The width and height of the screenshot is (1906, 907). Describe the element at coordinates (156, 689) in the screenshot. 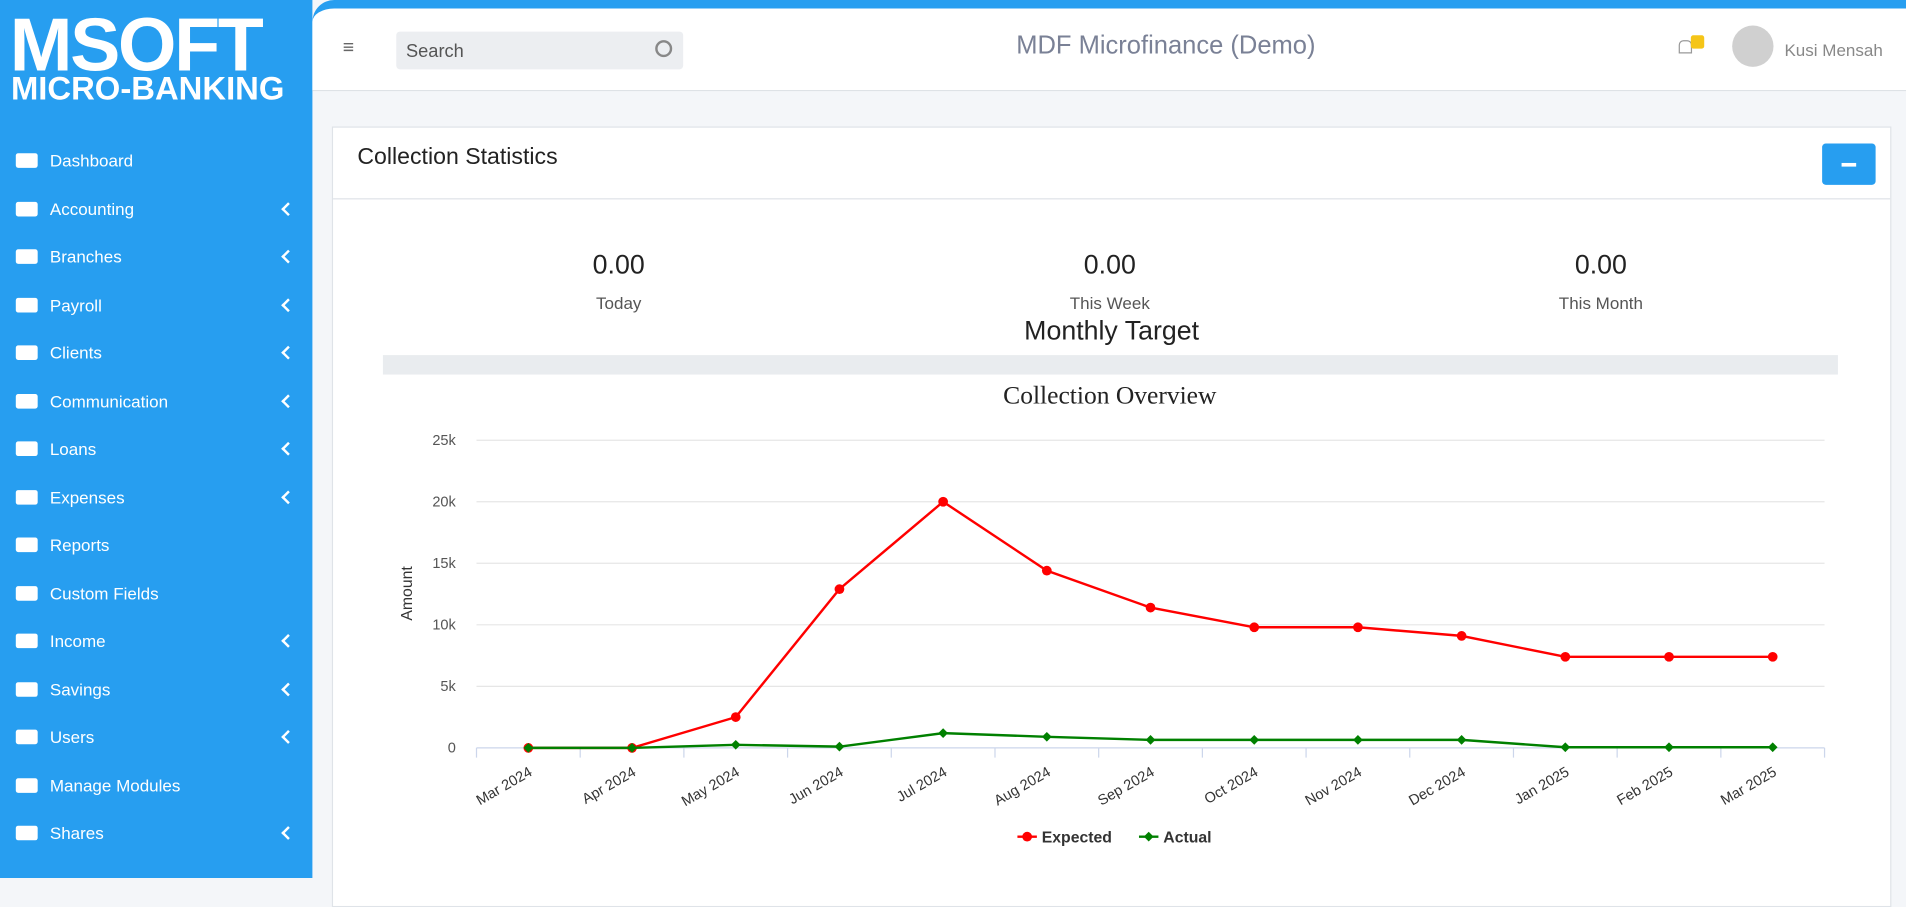

I see `menu-item: Savings` at that location.